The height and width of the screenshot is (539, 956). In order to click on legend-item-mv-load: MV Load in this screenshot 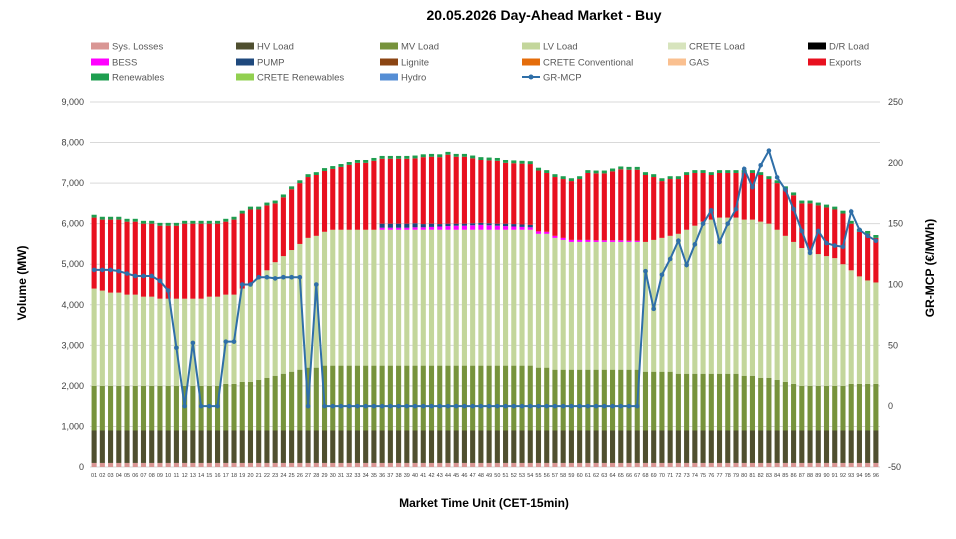, I will do `click(409, 47)`.